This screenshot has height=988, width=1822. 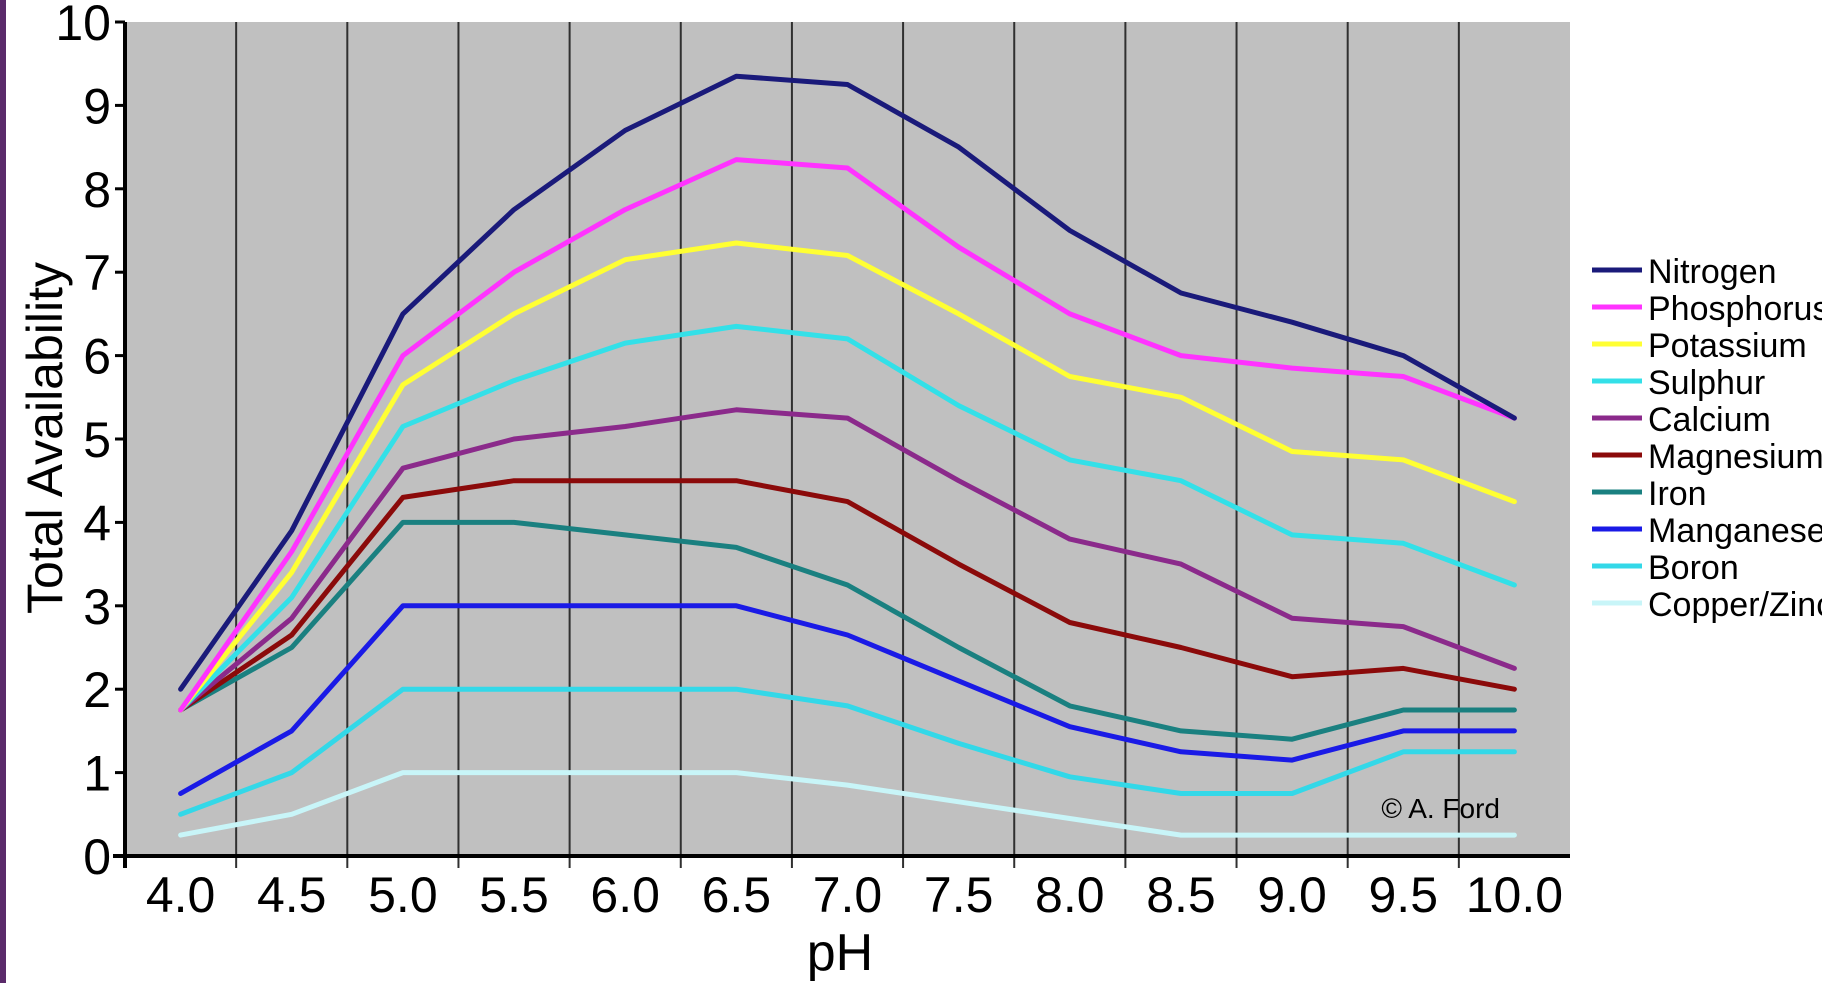 What do you see at coordinates (1707, 309) in the screenshot?
I see `legend-item-phosphorus: Phosphorus` at bounding box center [1707, 309].